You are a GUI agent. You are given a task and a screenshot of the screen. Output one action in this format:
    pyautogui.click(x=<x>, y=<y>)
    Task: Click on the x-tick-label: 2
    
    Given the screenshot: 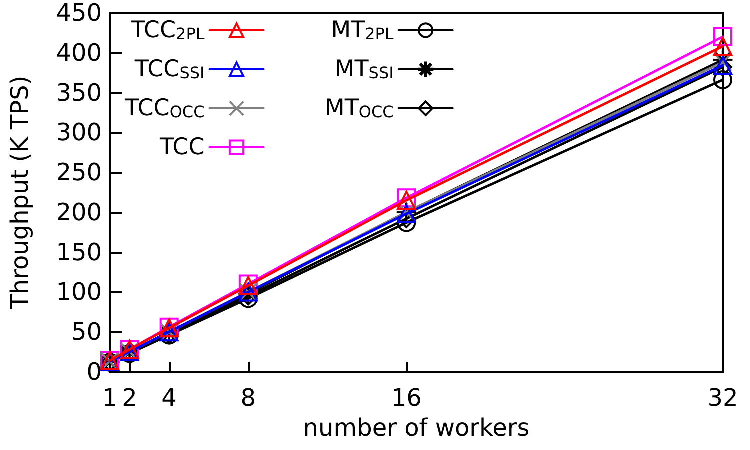 What is the action you would take?
    pyautogui.click(x=130, y=398)
    